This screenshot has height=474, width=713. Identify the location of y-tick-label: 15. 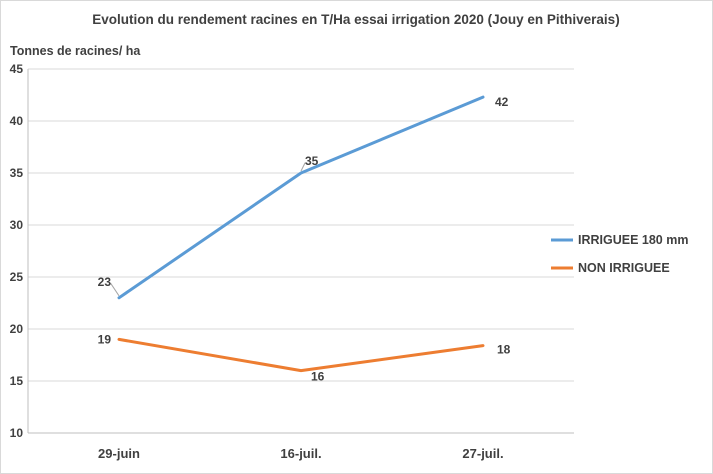
(17, 381).